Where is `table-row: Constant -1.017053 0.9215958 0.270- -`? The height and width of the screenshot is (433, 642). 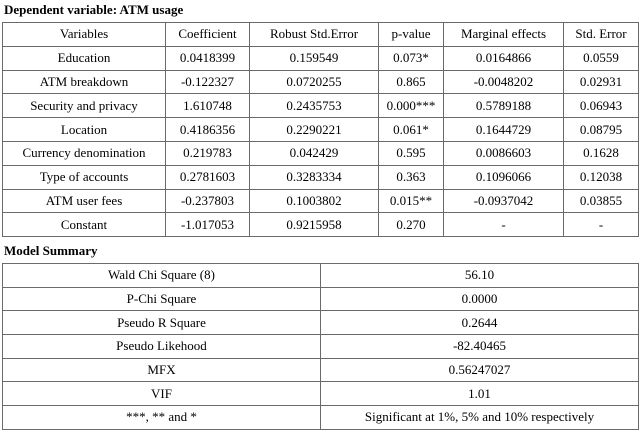 table-row: Constant -1.017053 0.9215958 0.270- - is located at coordinates (320, 225).